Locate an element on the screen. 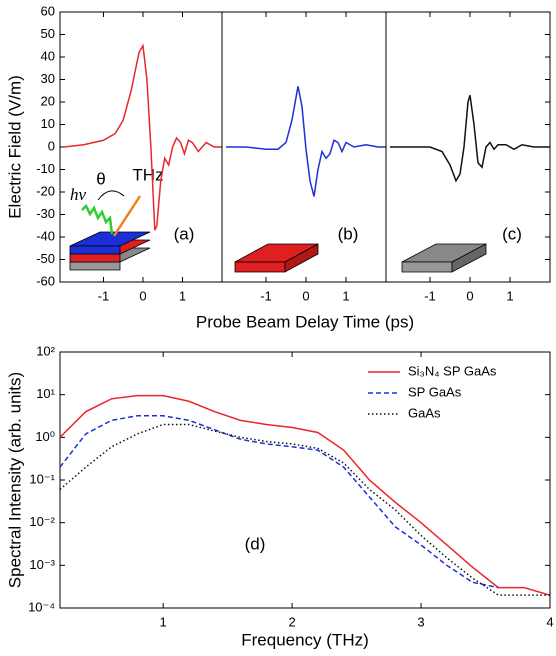 This screenshot has width=556, height=656. y-tick-label: -60 is located at coordinates (45, 280).